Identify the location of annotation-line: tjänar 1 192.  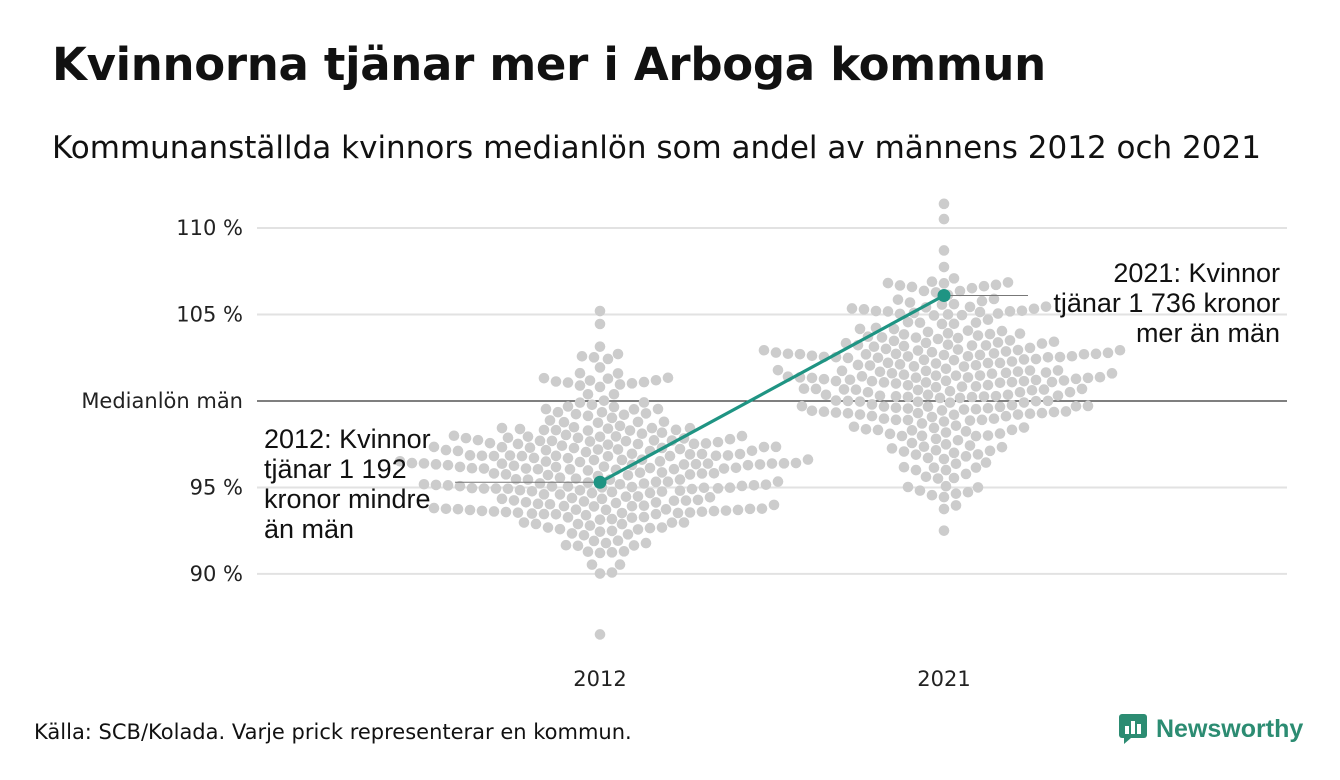
(335, 469).